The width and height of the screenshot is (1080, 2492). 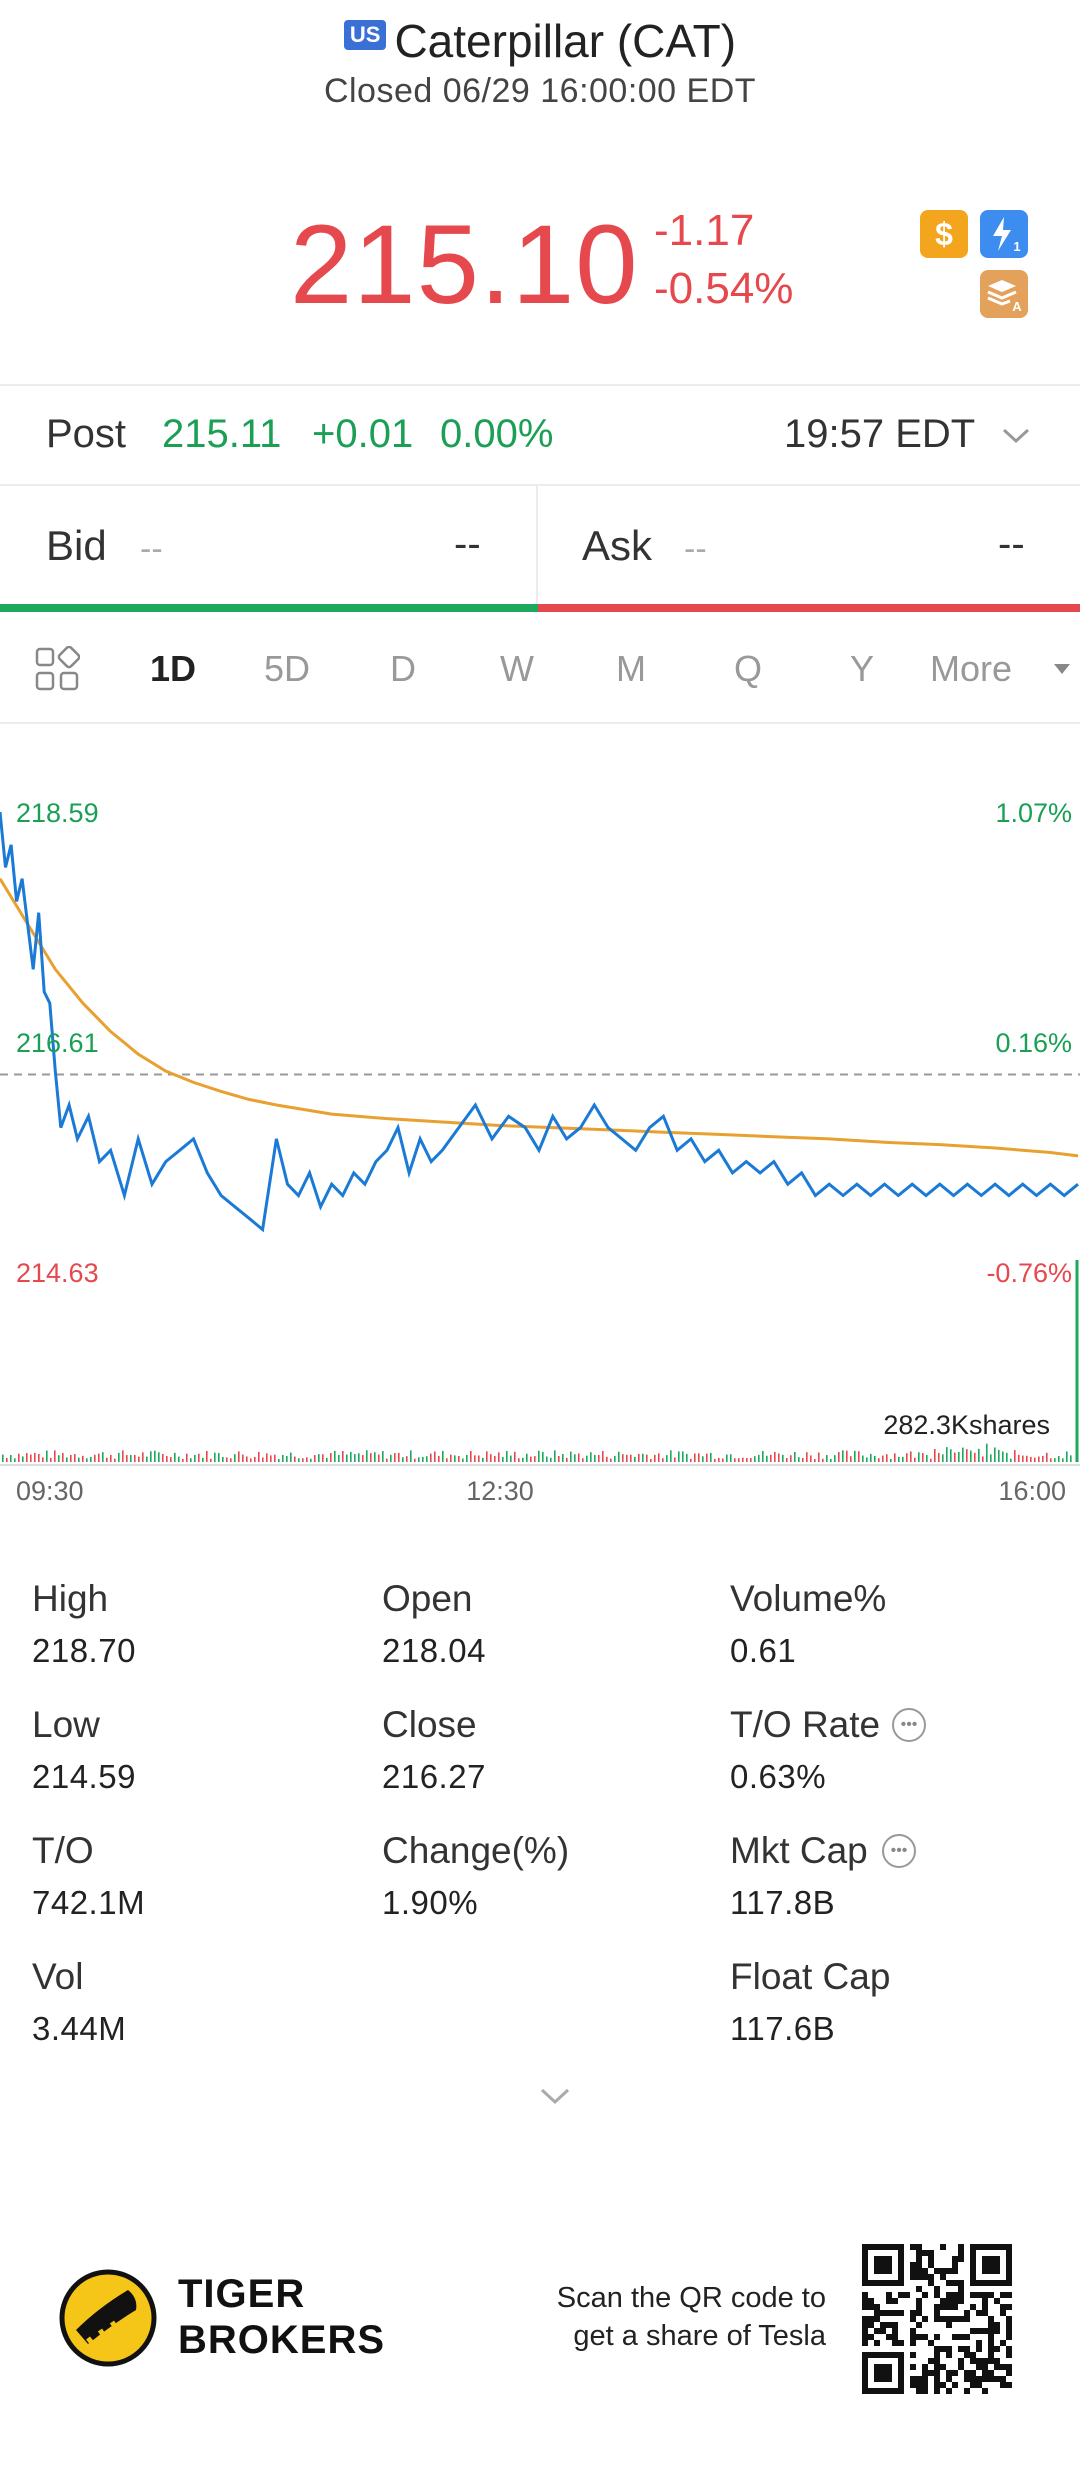 What do you see at coordinates (1029, 1273) in the screenshot?
I see `y-right-bottom-label: -0.76%` at bounding box center [1029, 1273].